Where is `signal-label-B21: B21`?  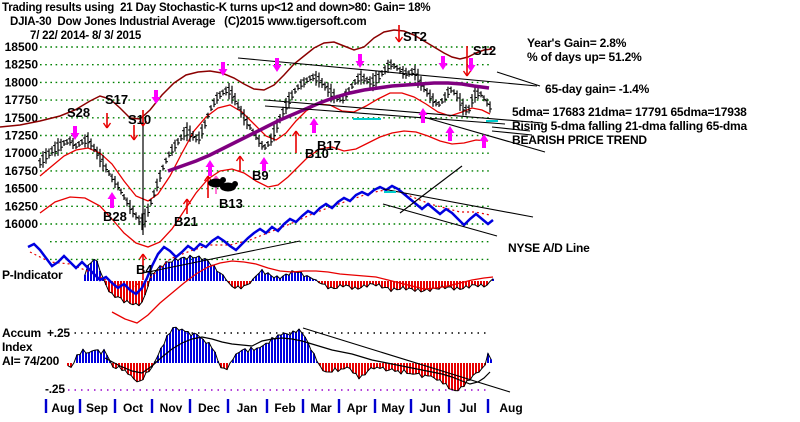
signal-label-B21: B21 is located at coordinates (186, 221).